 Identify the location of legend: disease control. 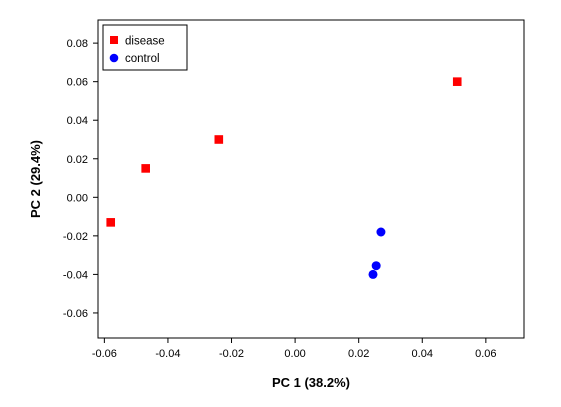
(145, 47).